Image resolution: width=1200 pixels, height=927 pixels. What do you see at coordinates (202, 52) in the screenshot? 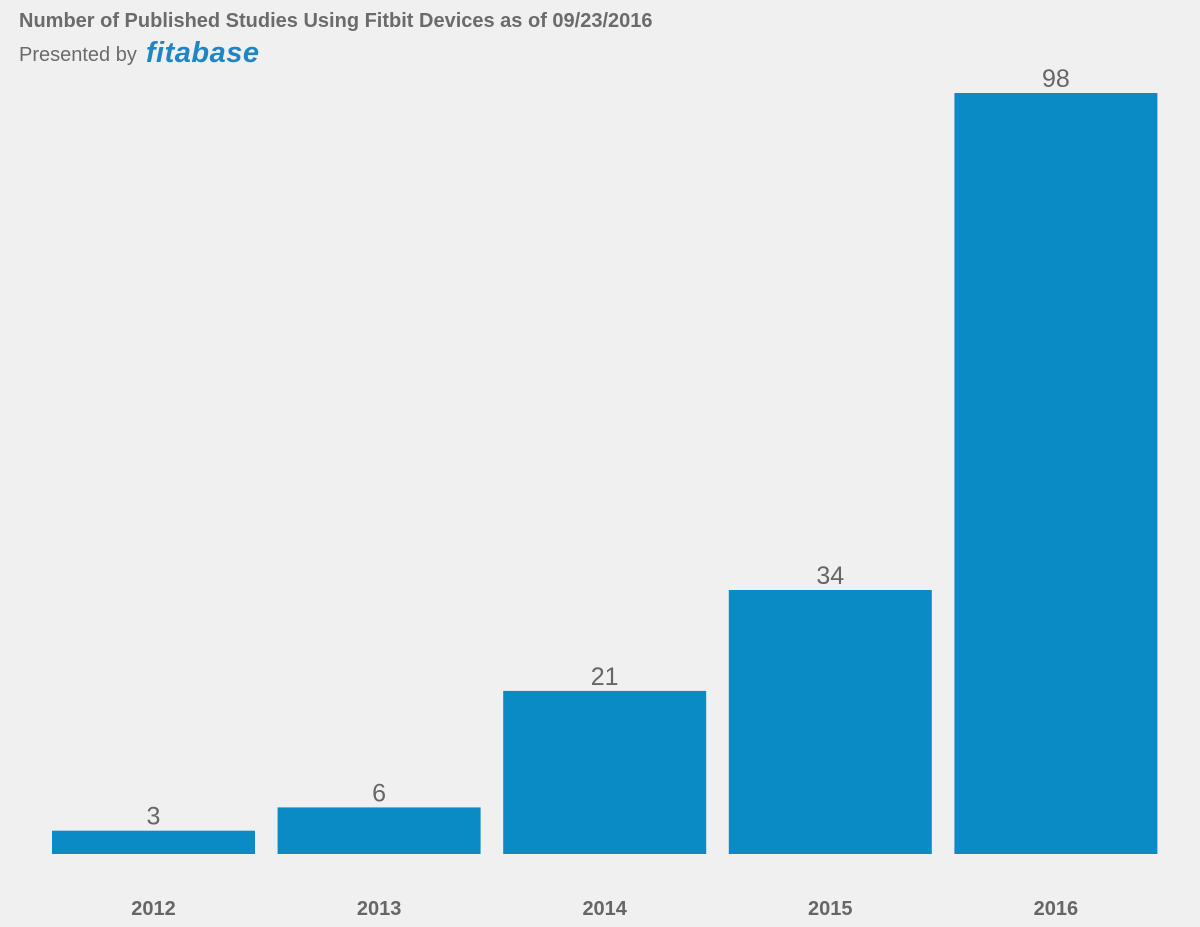
I see `fitabase-logo: fitabase` at bounding box center [202, 52].